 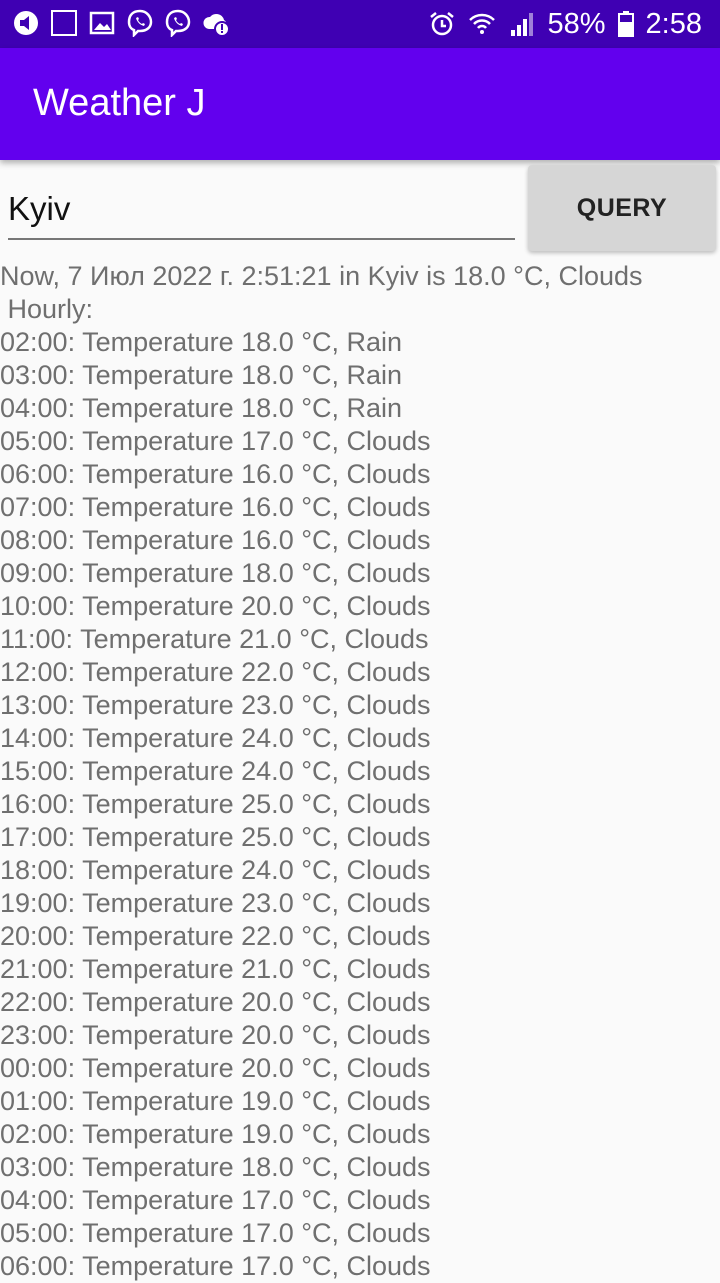 What do you see at coordinates (261, 210) in the screenshot?
I see `city-input` at bounding box center [261, 210].